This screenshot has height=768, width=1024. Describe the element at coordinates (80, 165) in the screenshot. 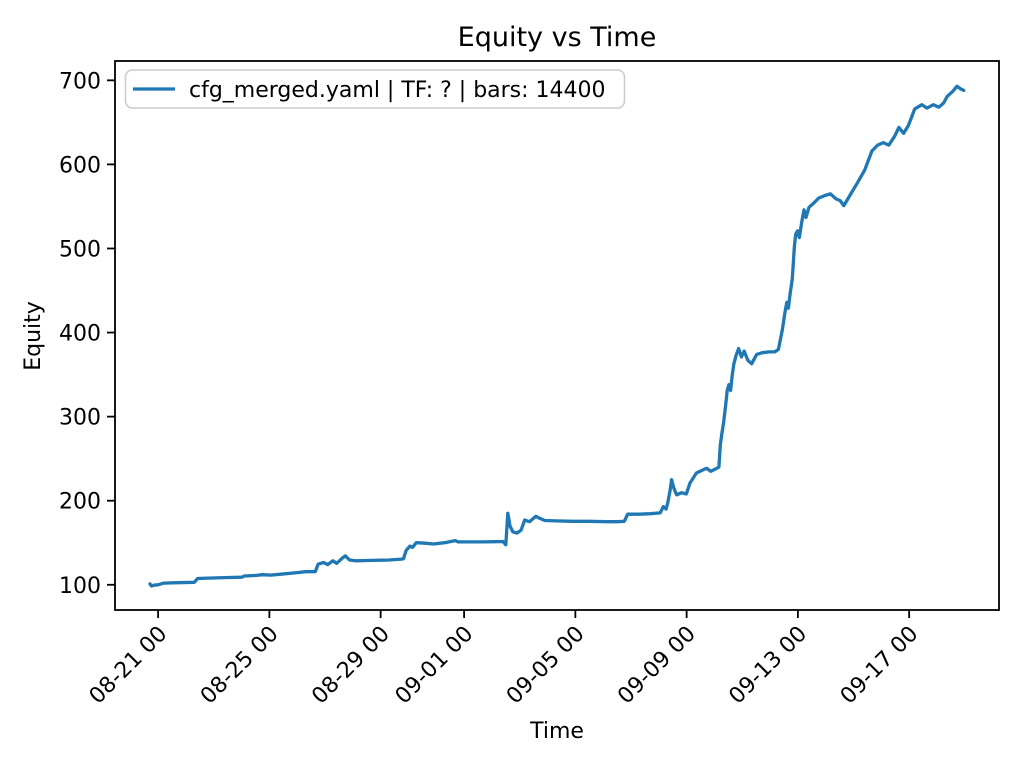

I see `y-tick-label: 600` at that location.